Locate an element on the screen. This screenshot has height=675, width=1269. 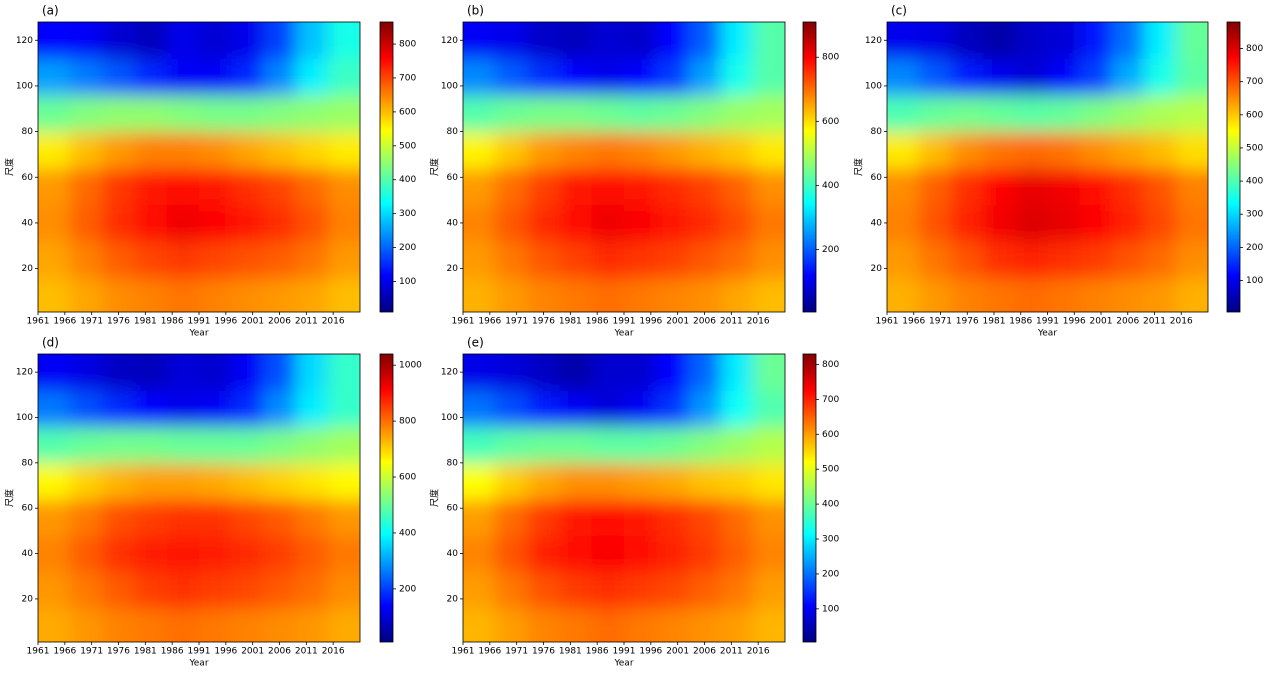
x-tick-label: 1971 is located at coordinates (940, 322).